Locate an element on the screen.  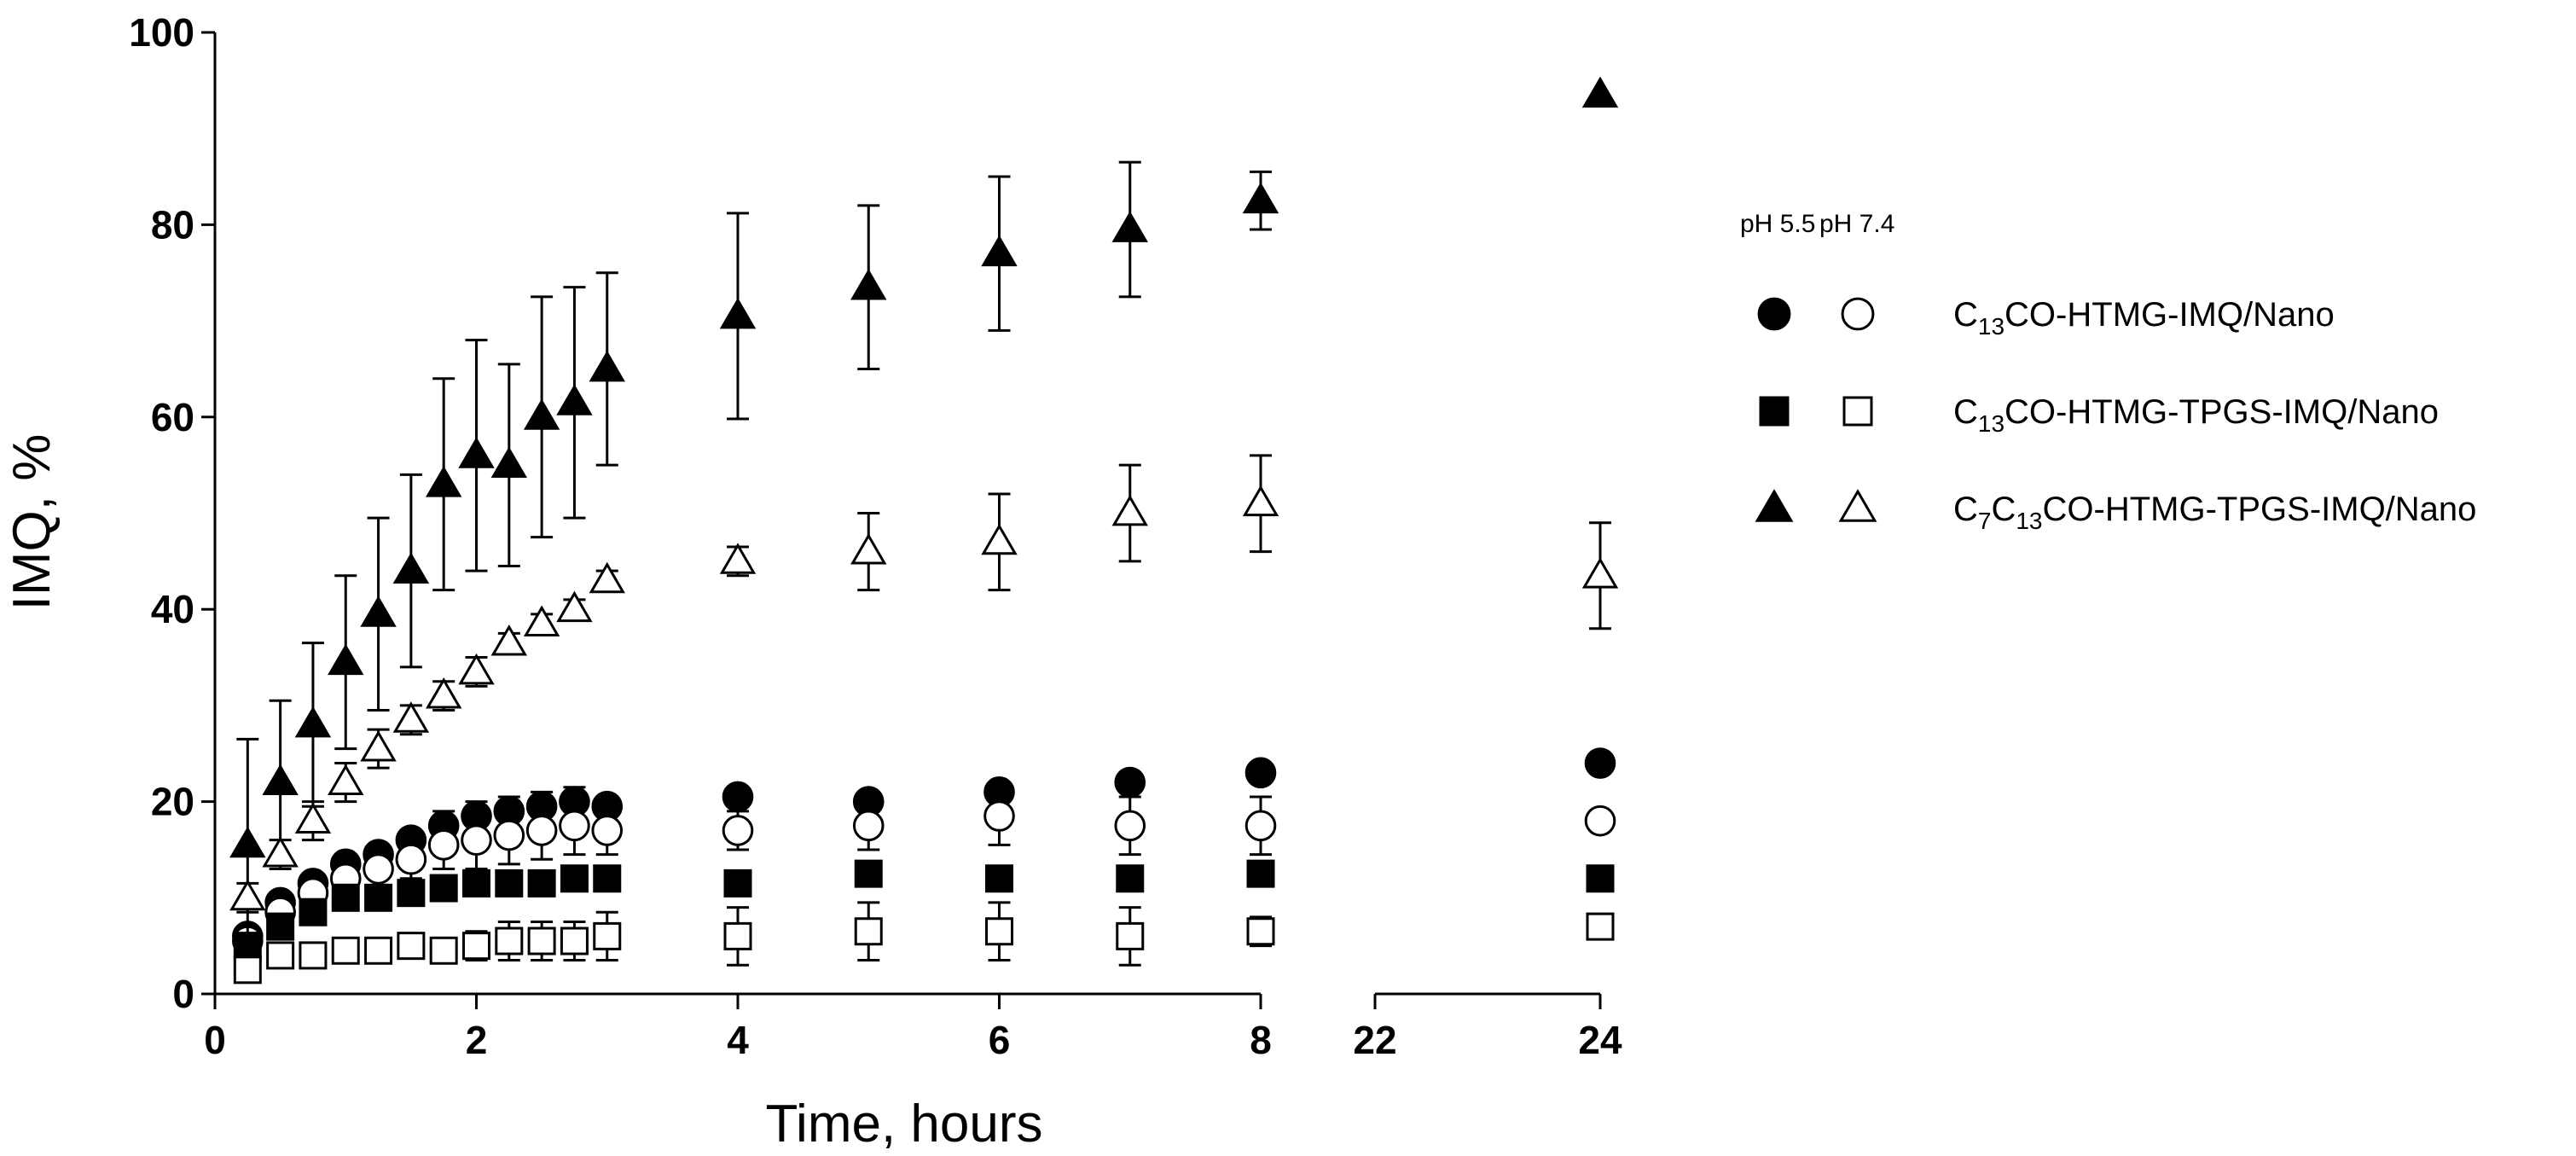
x-tick-label: 2 is located at coordinates (477, 1040).